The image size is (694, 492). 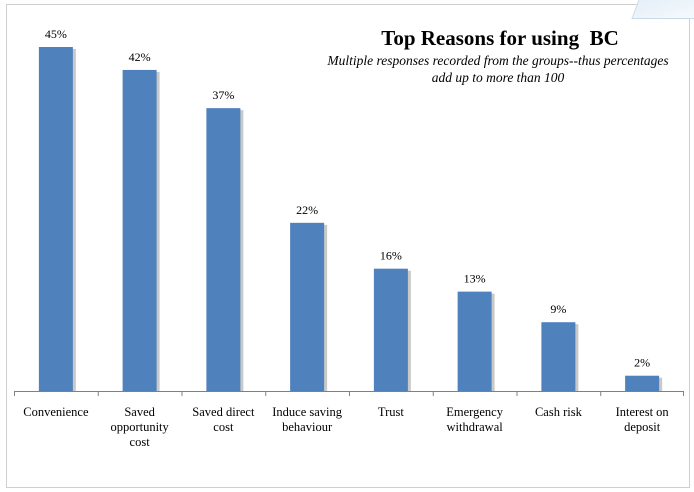 I want to click on category-label: withdrawal, so click(x=475, y=427).